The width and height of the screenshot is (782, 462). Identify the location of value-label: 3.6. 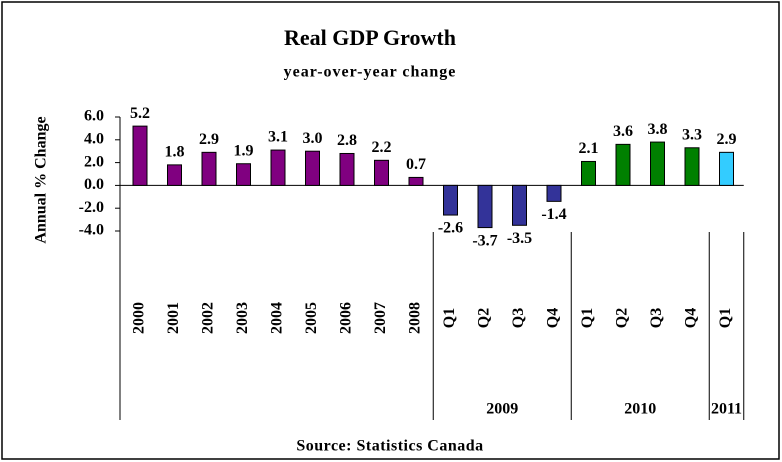
(623, 131).